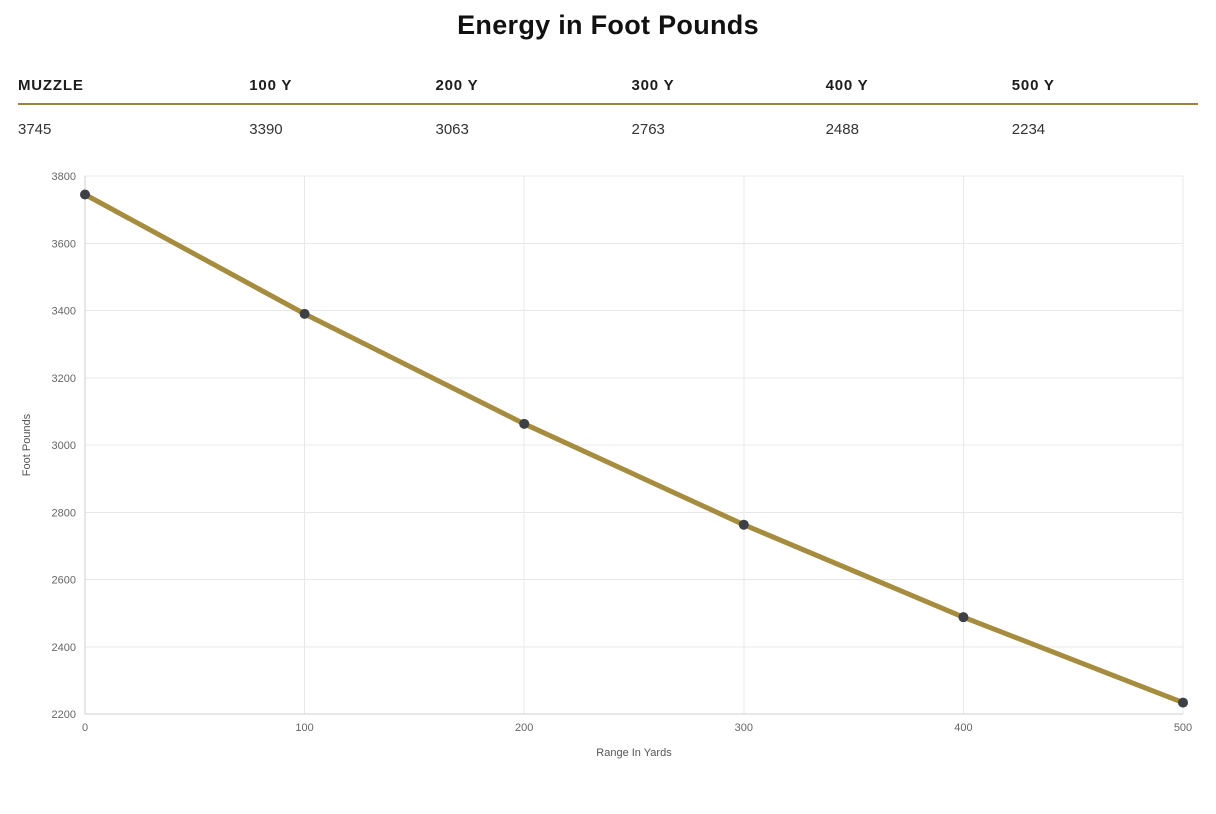  Describe the element at coordinates (653, 85) in the screenshot. I see `table-header-300y: 300 Y` at that location.